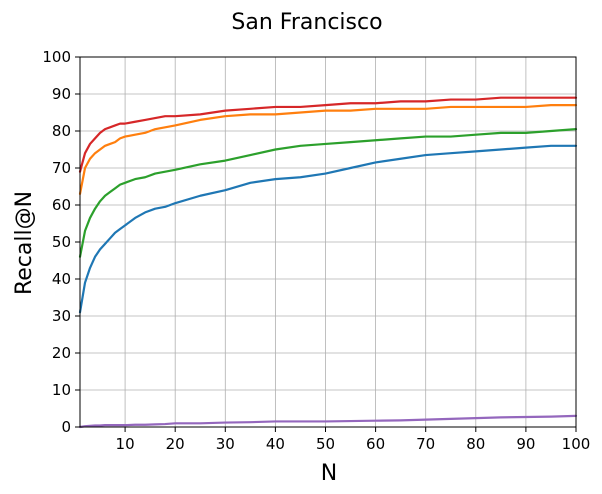  What do you see at coordinates (576, 444) in the screenshot?
I see `x-tick-label: 100` at bounding box center [576, 444].